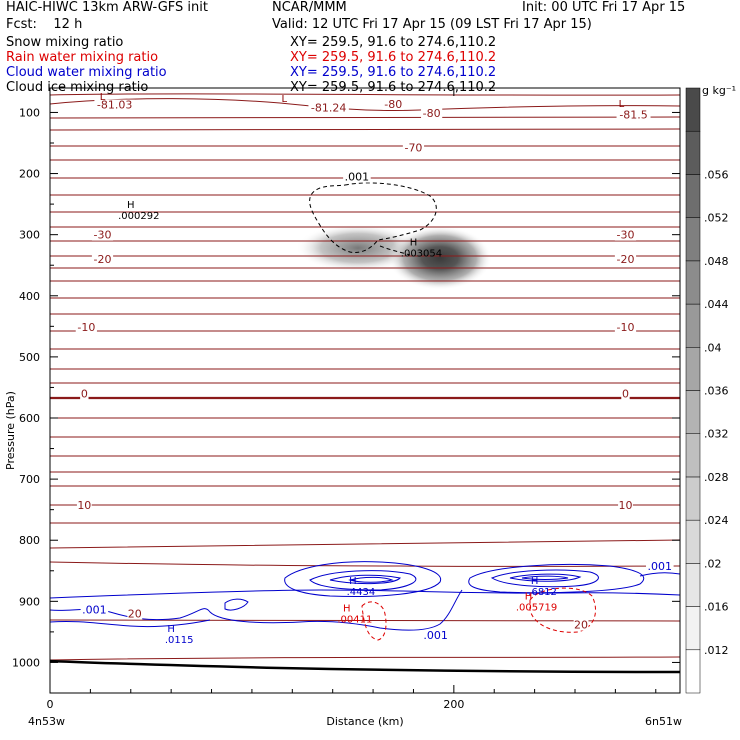 The height and width of the screenshot is (740, 740). I want to click on y-tick-label: 700, so click(29, 479).